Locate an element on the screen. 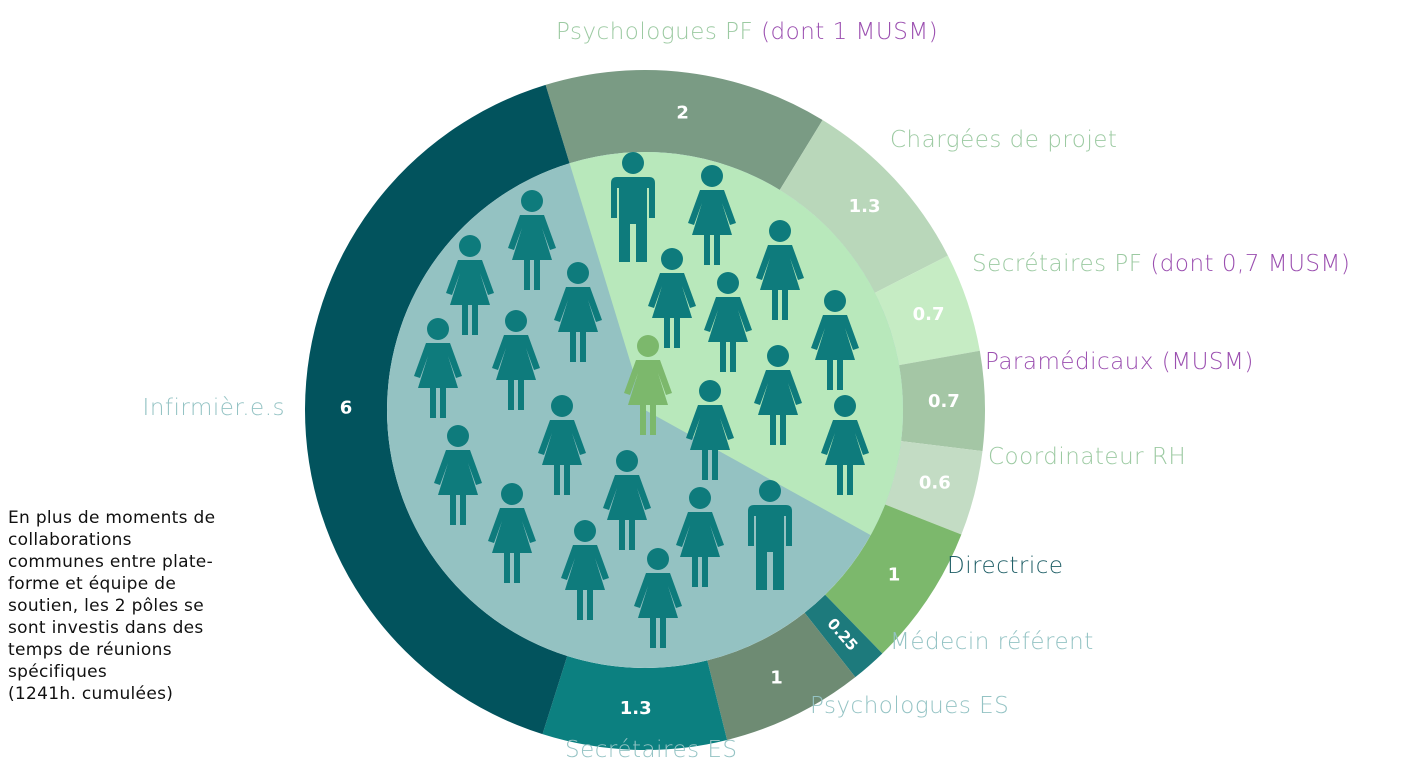  note-line: temps de réunions is located at coordinates (90, 650).